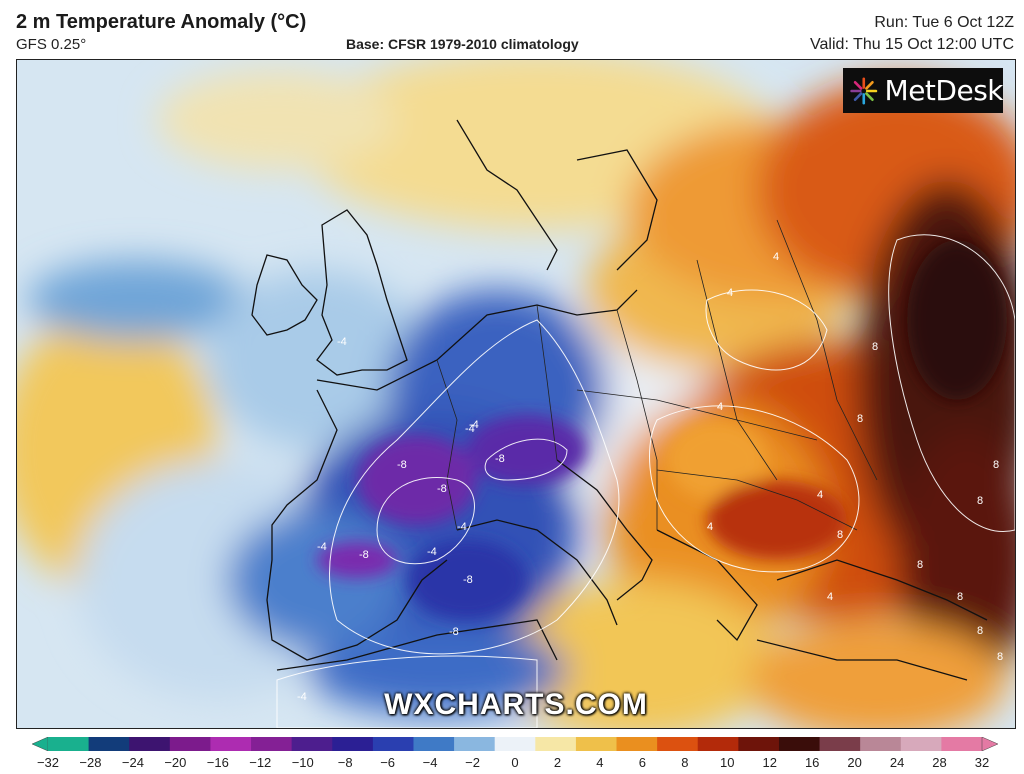 The height and width of the screenshot is (774, 1024). I want to click on colorbar-tick-label: −28, so click(90, 762).